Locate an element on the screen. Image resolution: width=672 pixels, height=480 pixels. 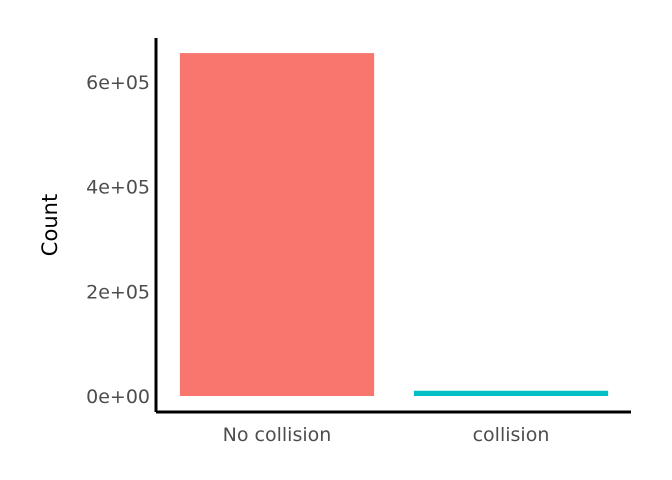
bar-collision is located at coordinates (511, 393).